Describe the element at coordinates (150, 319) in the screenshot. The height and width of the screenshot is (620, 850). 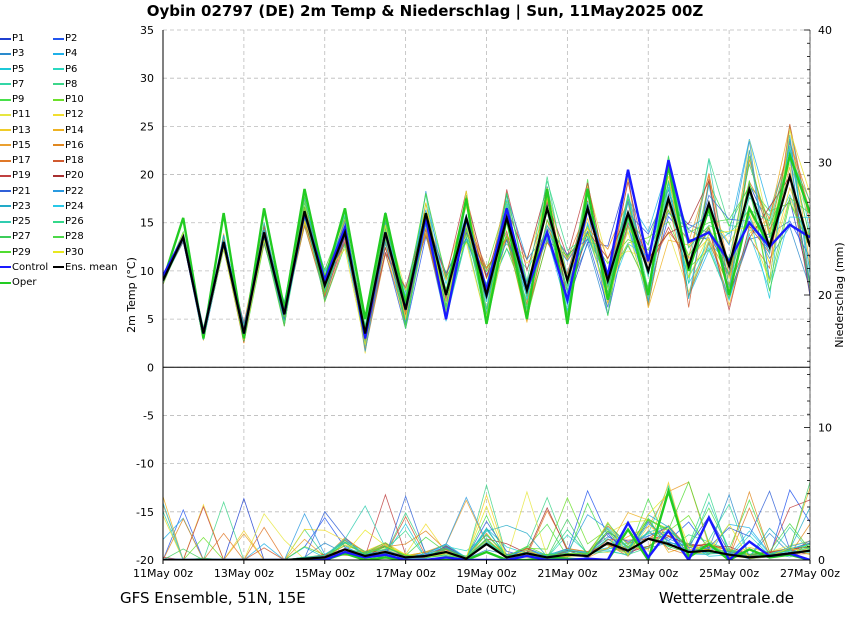
I see `y-tick-label: 5` at that location.